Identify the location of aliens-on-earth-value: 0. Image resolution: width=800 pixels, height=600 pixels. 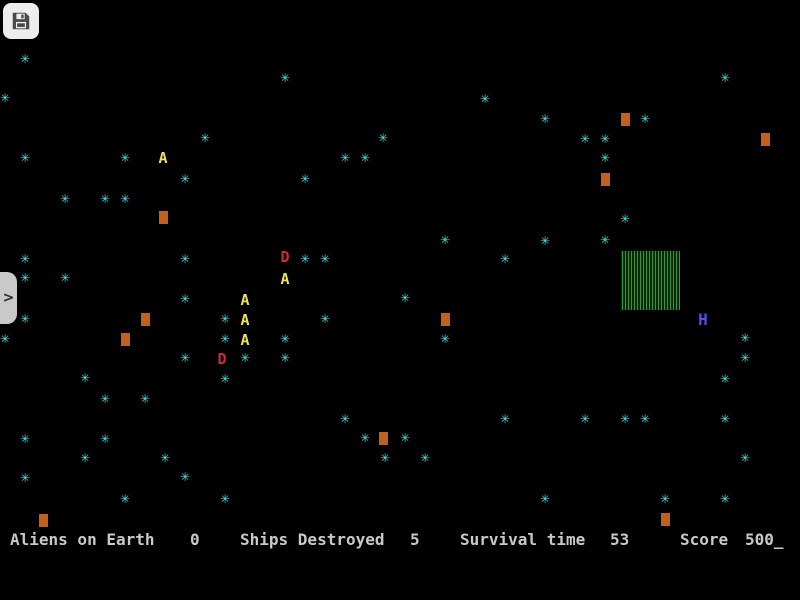
(195, 539).